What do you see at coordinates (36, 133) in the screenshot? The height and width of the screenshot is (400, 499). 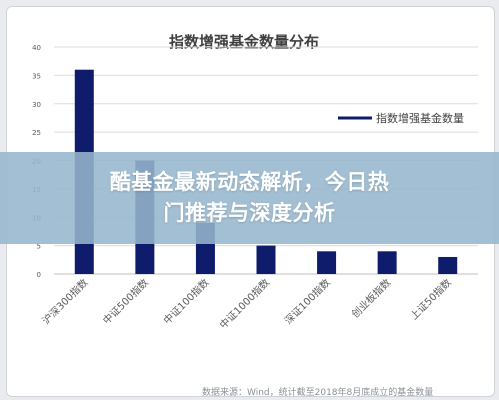 I see `y-tick-label: 25` at bounding box center [36, 133].